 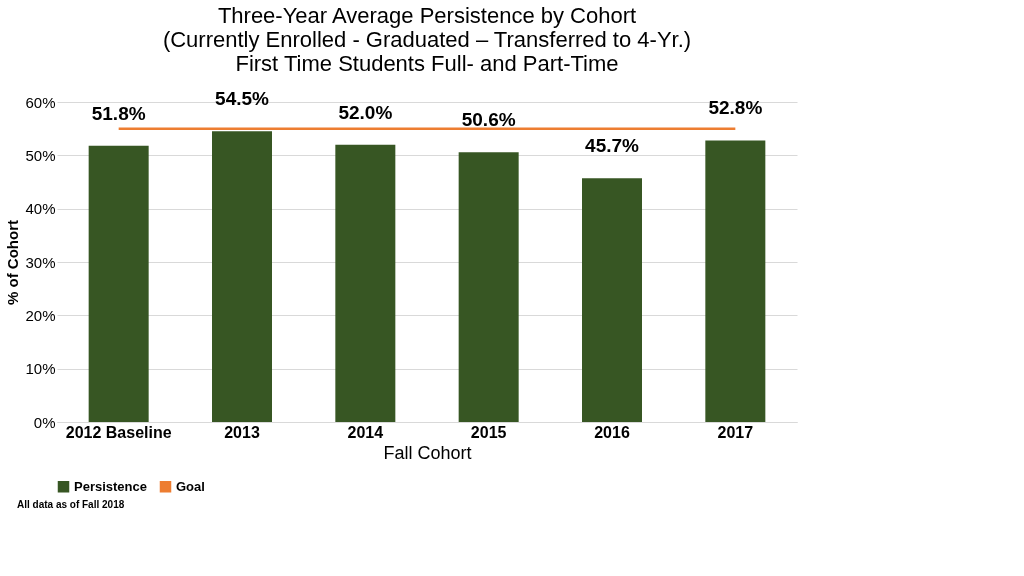 I want to click on y-tick-label: 60%, so click(x=40, y=102).